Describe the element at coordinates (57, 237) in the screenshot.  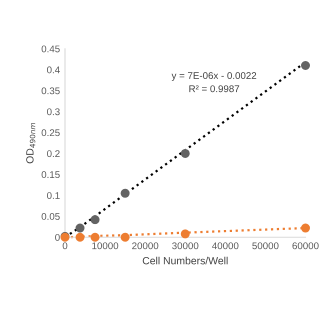
I see `y-tick-label: 0` at that location.